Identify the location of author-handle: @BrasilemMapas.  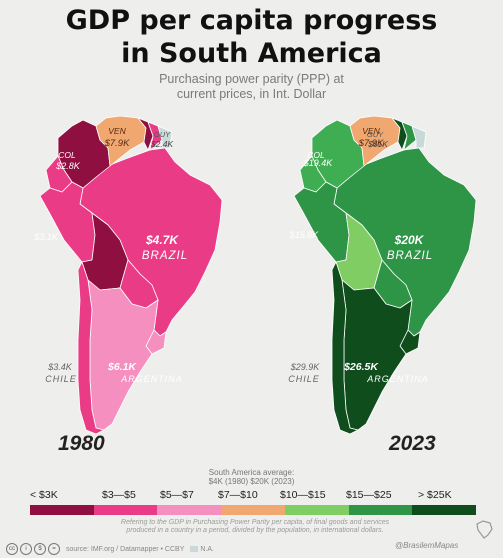
(427, 545).